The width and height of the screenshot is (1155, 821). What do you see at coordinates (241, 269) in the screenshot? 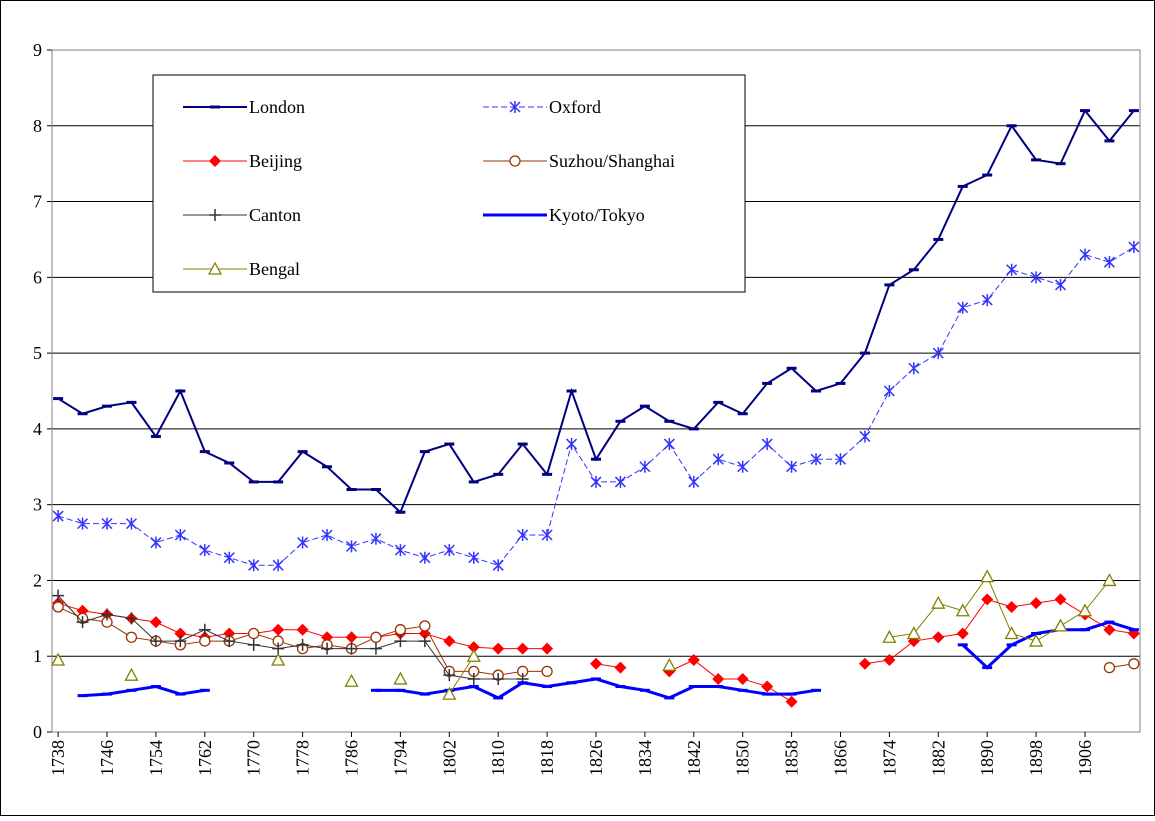
I see `legend-entry: Bengal` at bounding box center [241, 269].